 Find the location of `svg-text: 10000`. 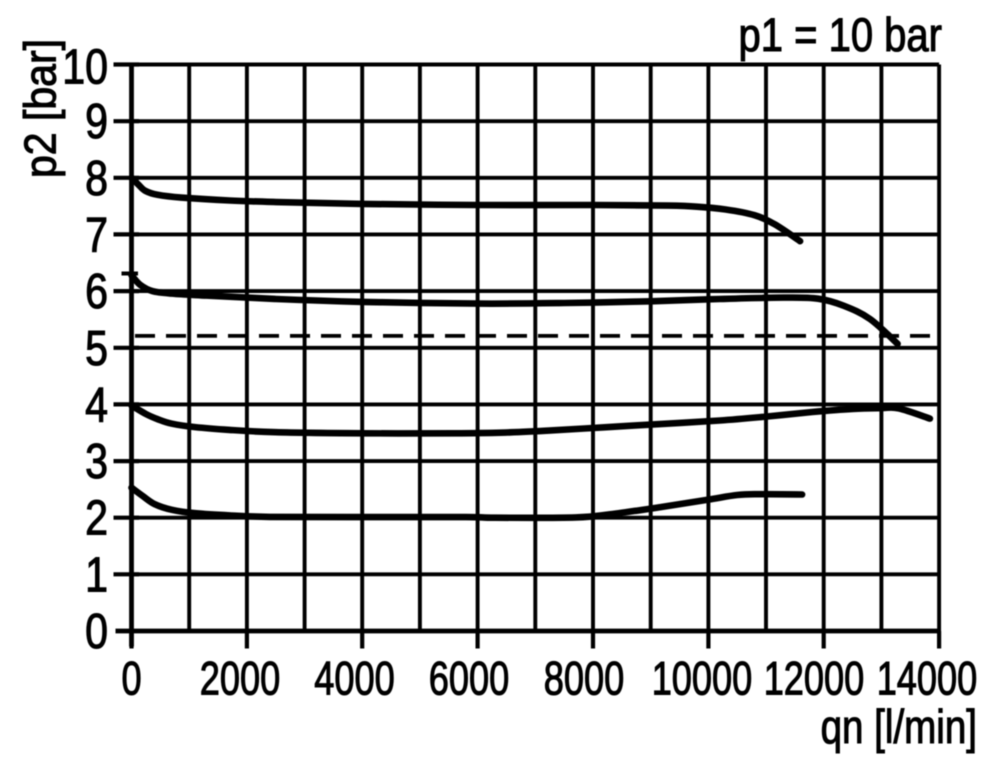

svg-text: 10000 is located at coordinates (702, 678).